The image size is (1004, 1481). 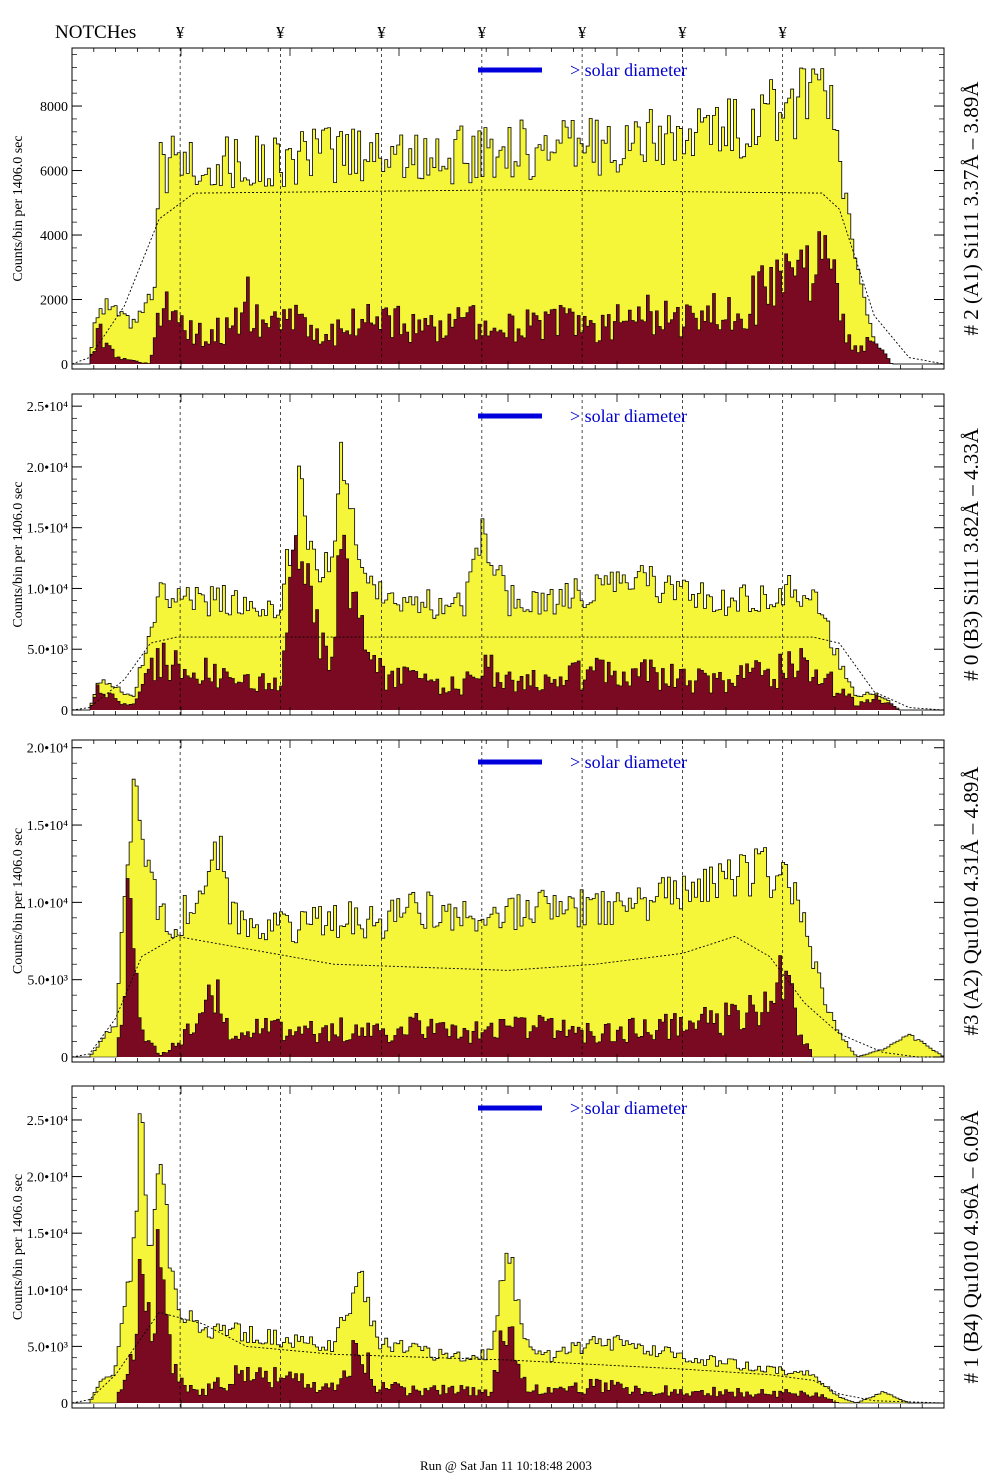 I want to click on panel-title: #3 (A2) Qu1010 4.31Å – 4.89Å, so click(x=971, y=901).